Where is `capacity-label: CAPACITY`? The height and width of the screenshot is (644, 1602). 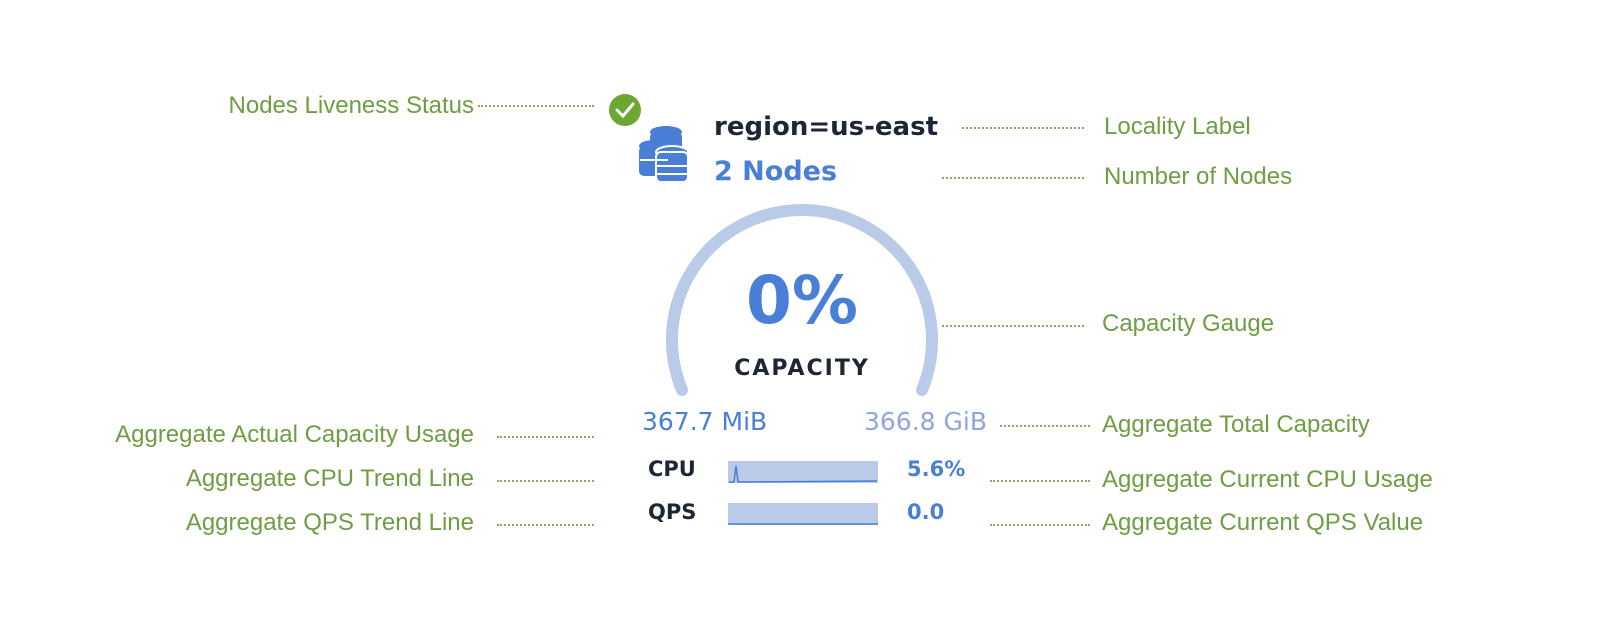
capacity-label: CAPACITY is located at coordinates (802, 368).